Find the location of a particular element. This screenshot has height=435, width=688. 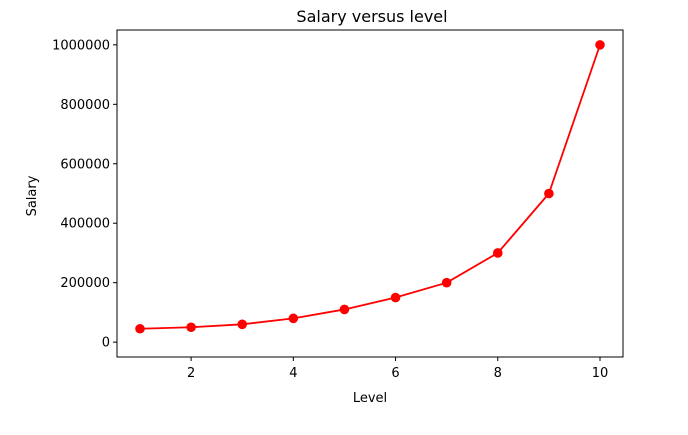

y-tick-label: 400000 is located at coordinates (85, 224).